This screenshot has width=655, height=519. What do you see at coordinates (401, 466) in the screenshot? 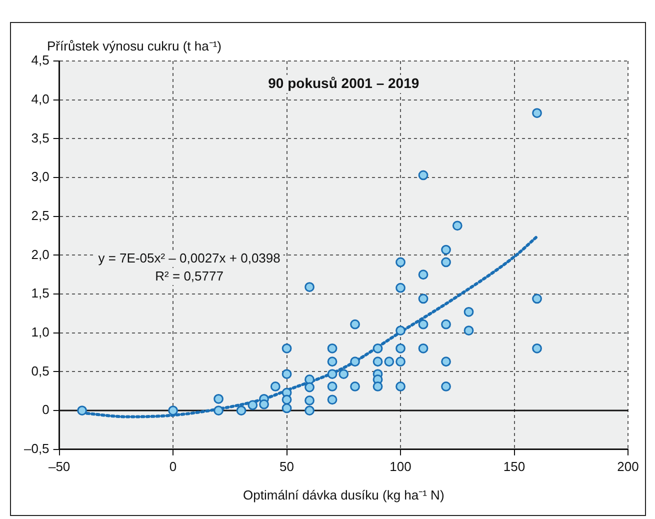
I see `x-tick-label: 100` at bounding box center [401, 466].